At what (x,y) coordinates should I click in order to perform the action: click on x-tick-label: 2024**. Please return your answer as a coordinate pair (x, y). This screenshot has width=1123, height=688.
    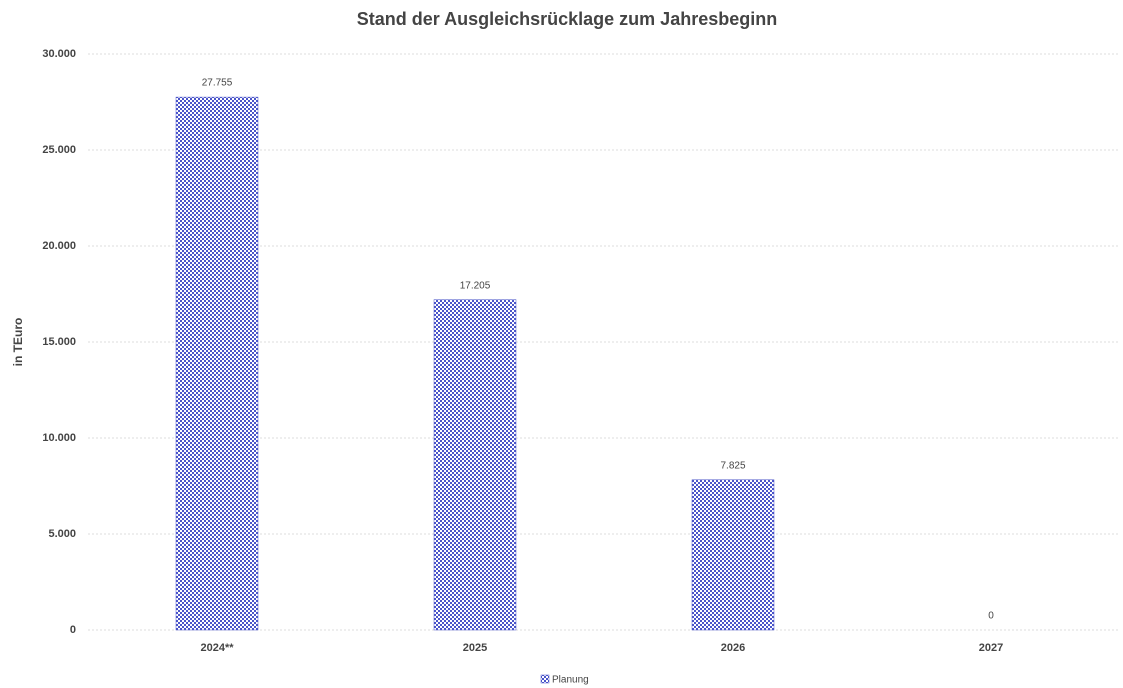
    Looking at the image, I should click on (217, 648).